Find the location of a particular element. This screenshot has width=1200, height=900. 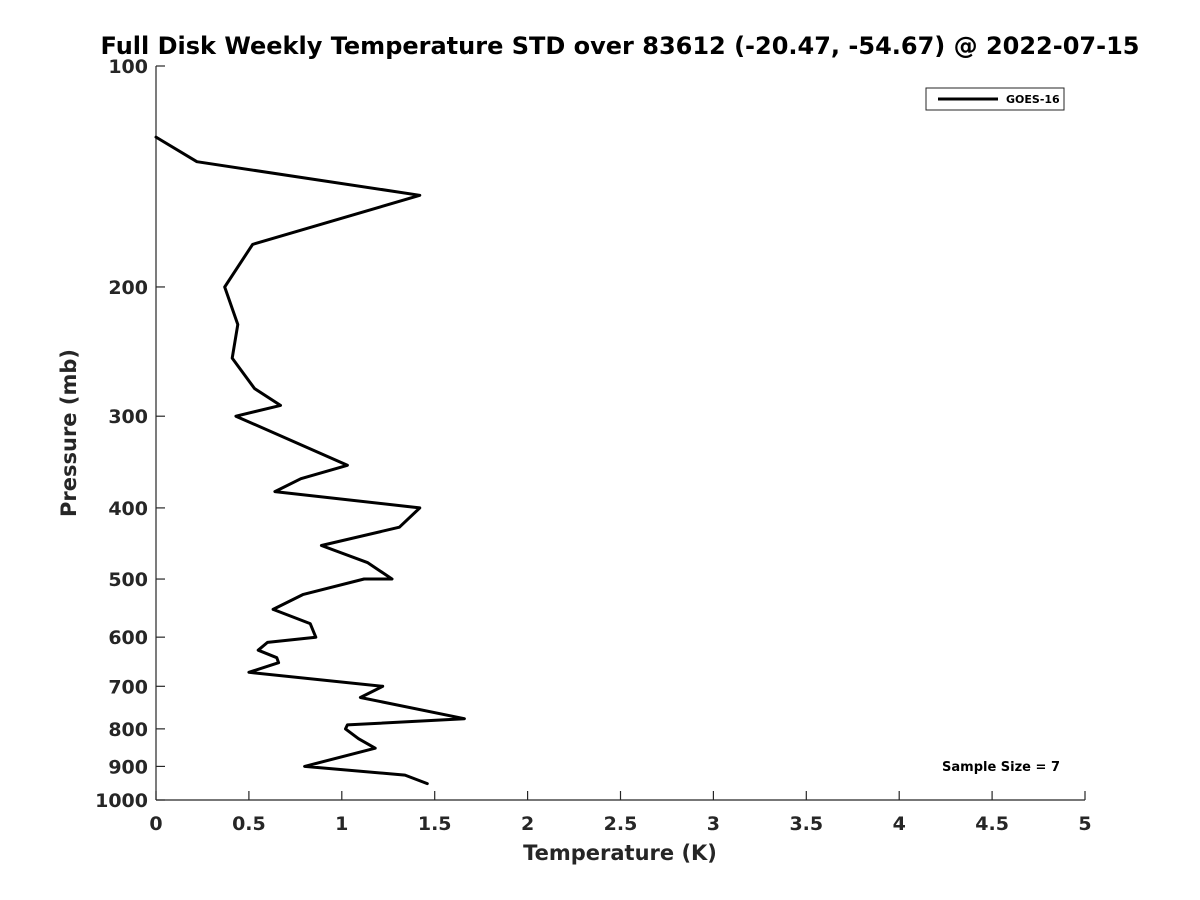

x-tick-label: 0 is located at coordinates (155, 824).